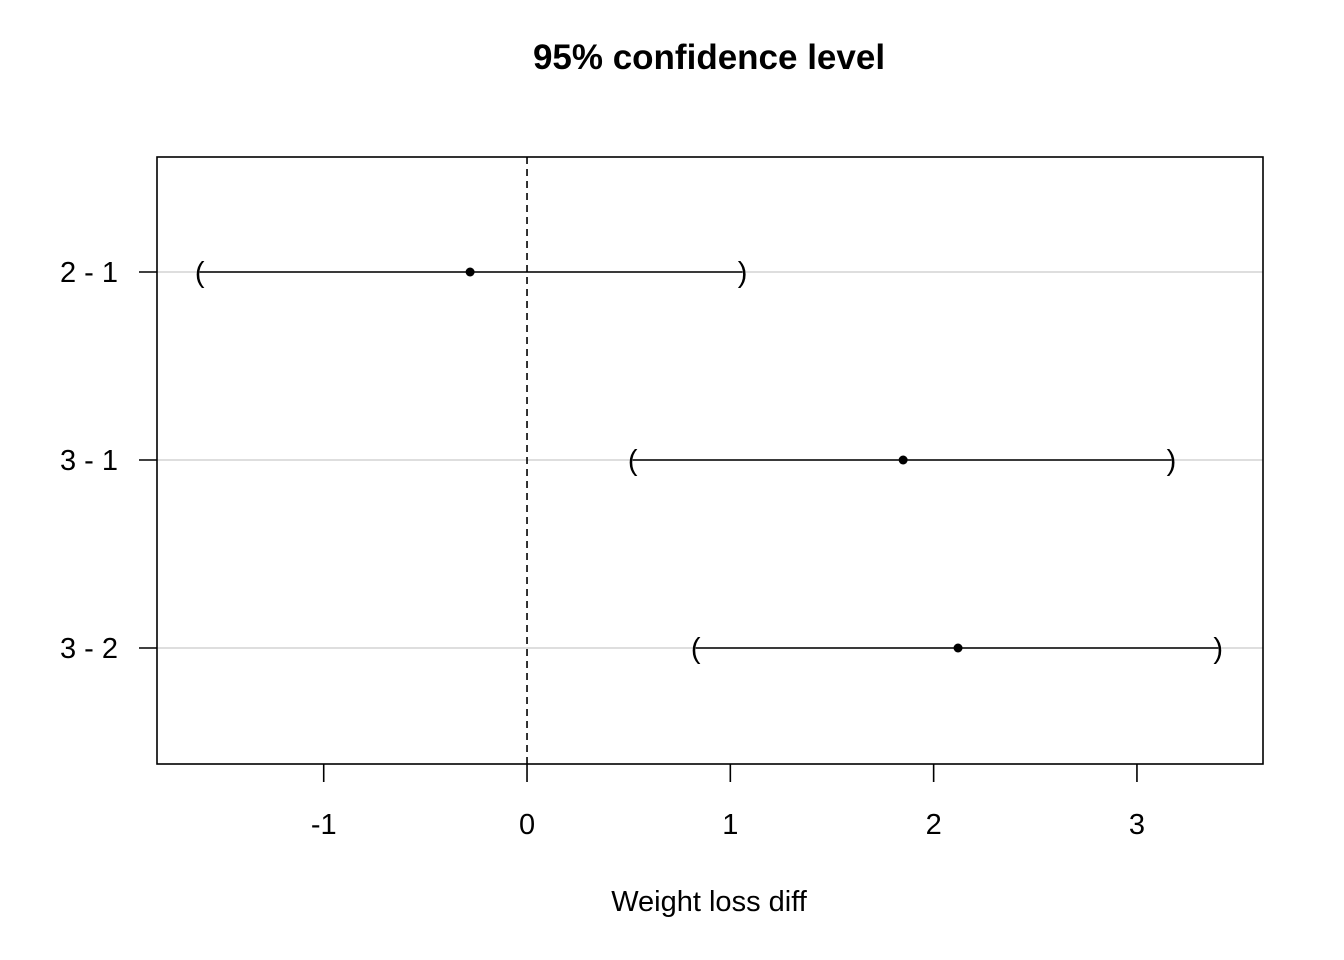 The image size is (1344, 960). What do you see at coordinates (89, 461) in the screenshot?
I see `y-tick-label: 3 - 1` at bounding box center [89, 461].